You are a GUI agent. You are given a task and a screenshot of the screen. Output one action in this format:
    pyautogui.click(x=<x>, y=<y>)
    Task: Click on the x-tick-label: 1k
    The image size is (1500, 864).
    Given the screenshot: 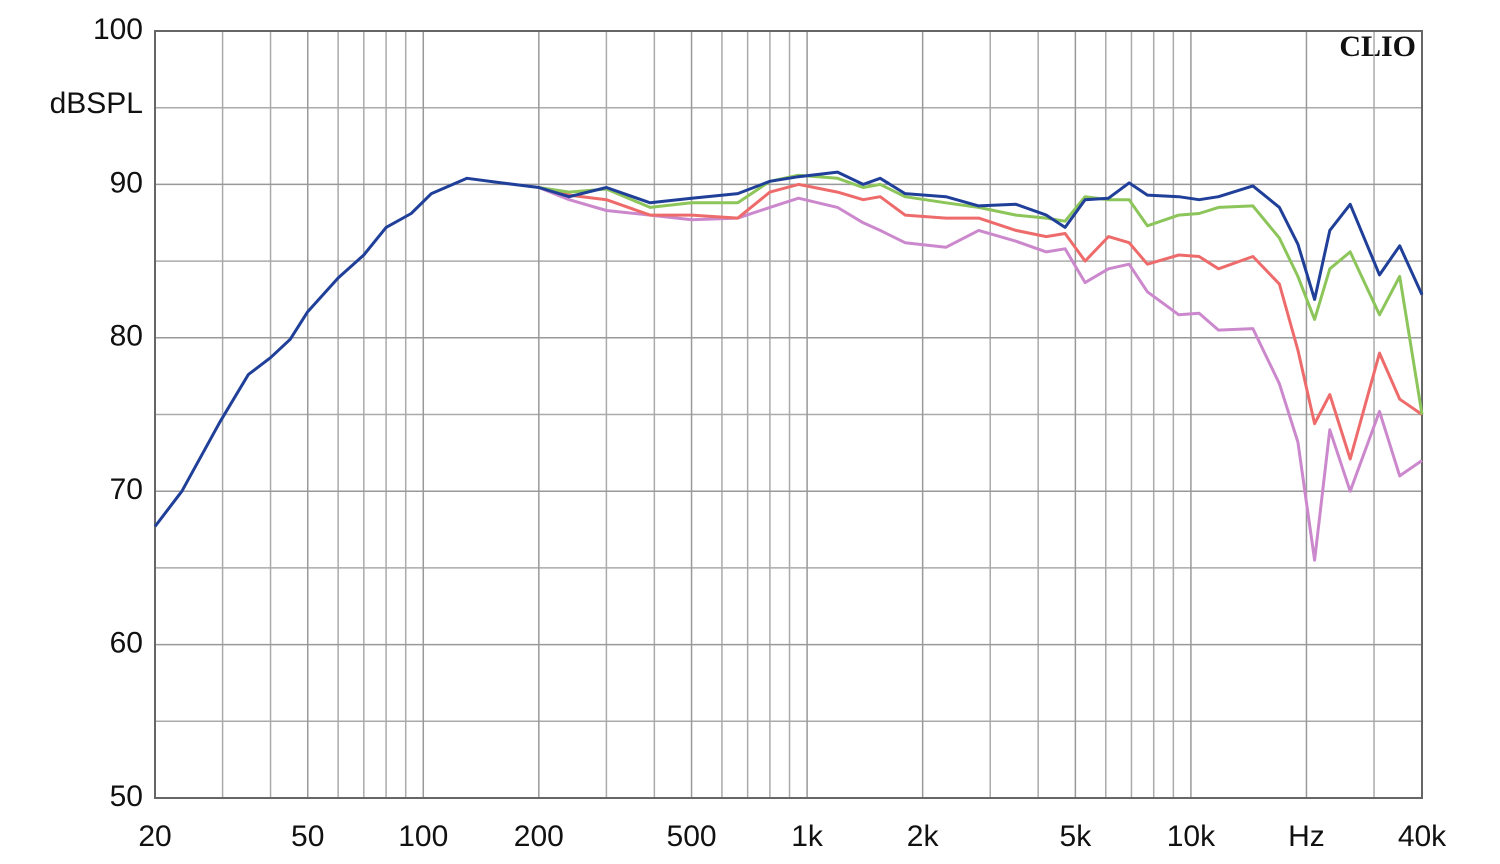 What is the action you would take?
    pyautogui.click(x=807, y=836)
    